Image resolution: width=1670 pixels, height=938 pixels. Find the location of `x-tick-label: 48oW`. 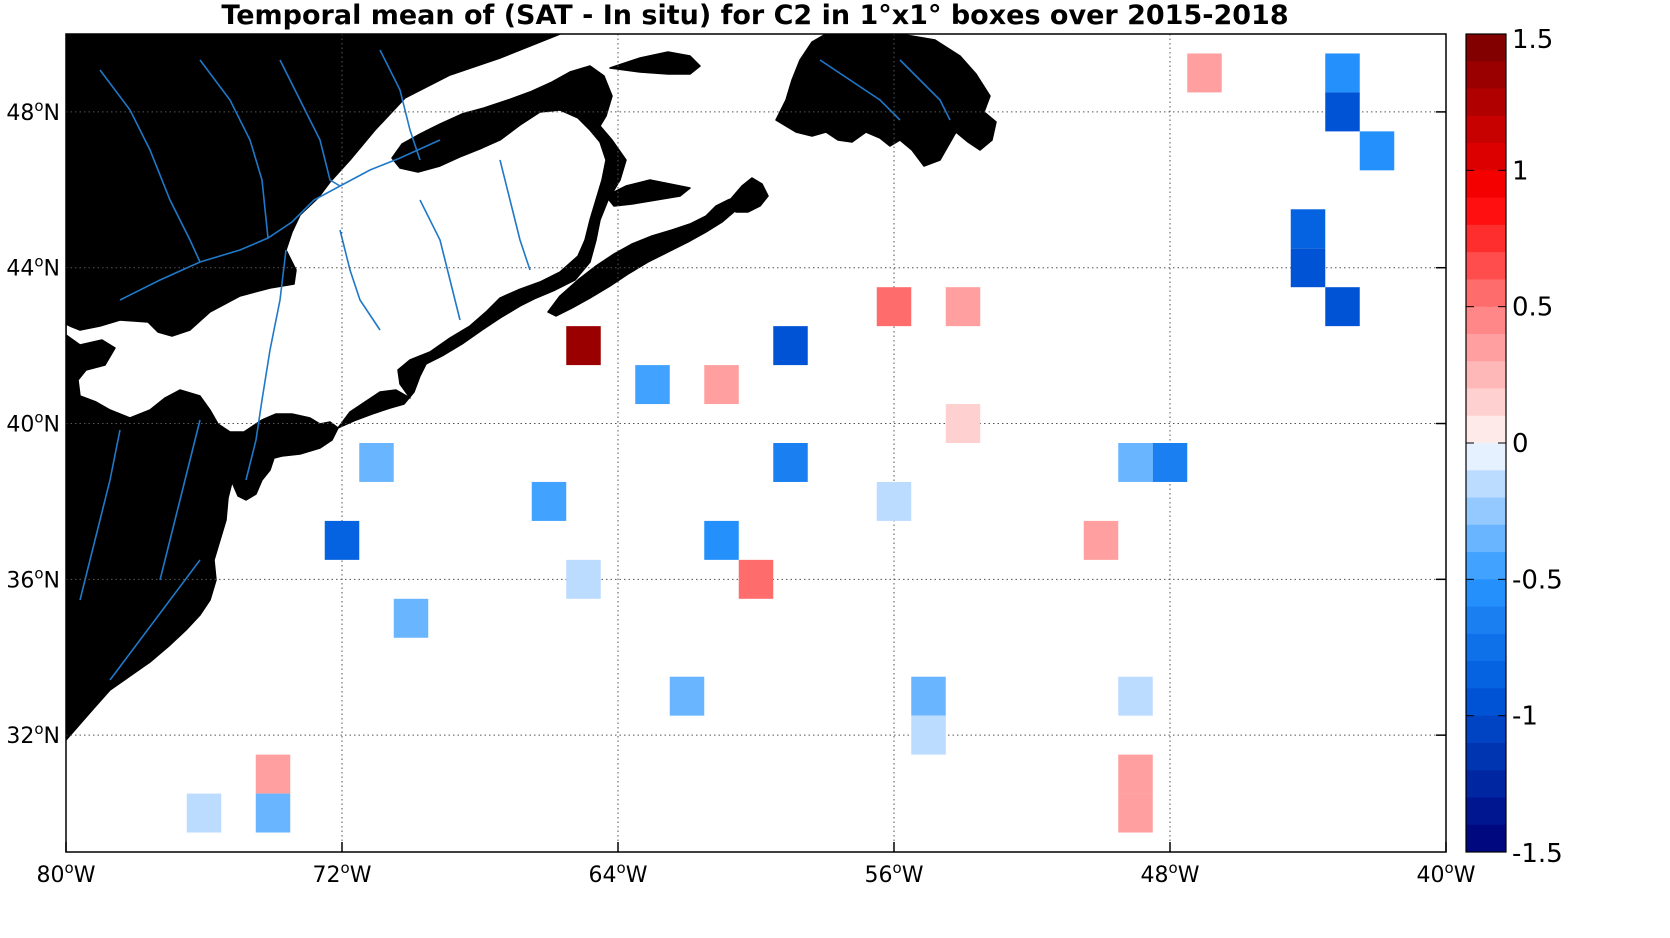

x-tick-label: 48oW is located at coordinates (1170, 873).